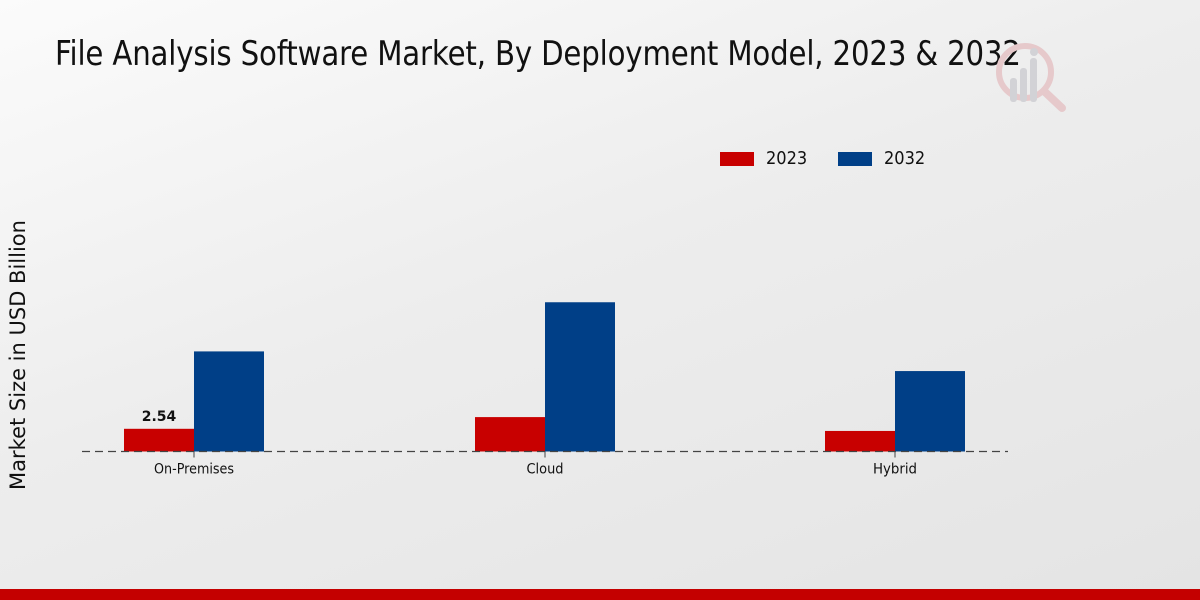  What do you see at coordinates (545, 470) in the screenshot?
I see `x-tick-label-cloud: Cloud` at bounding box center [545, 470].